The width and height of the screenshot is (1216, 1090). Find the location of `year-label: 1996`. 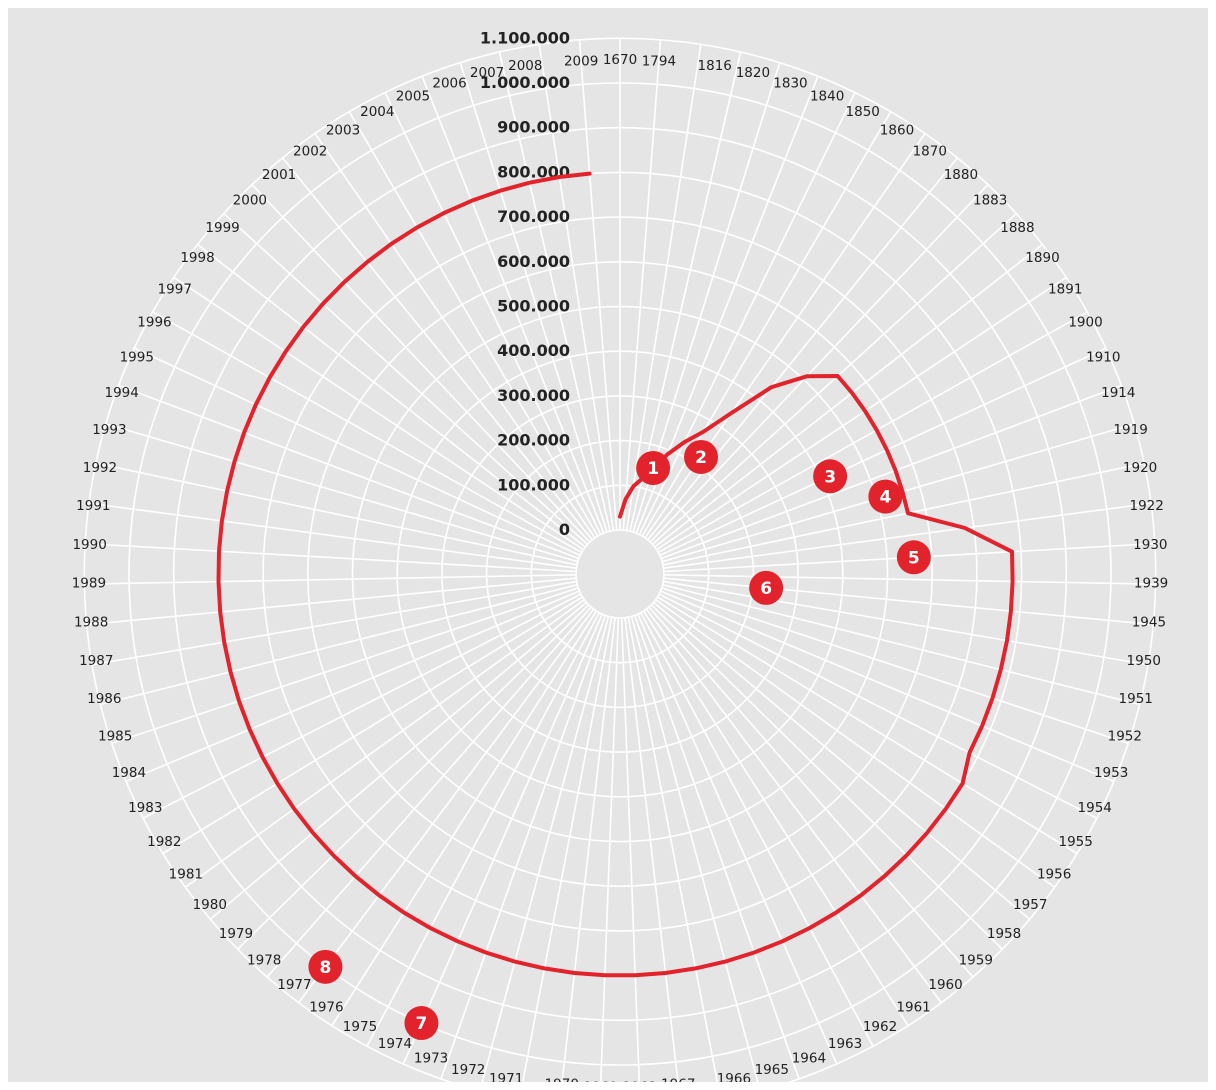

year-label: 1996 is located at coordinates (154, 323).